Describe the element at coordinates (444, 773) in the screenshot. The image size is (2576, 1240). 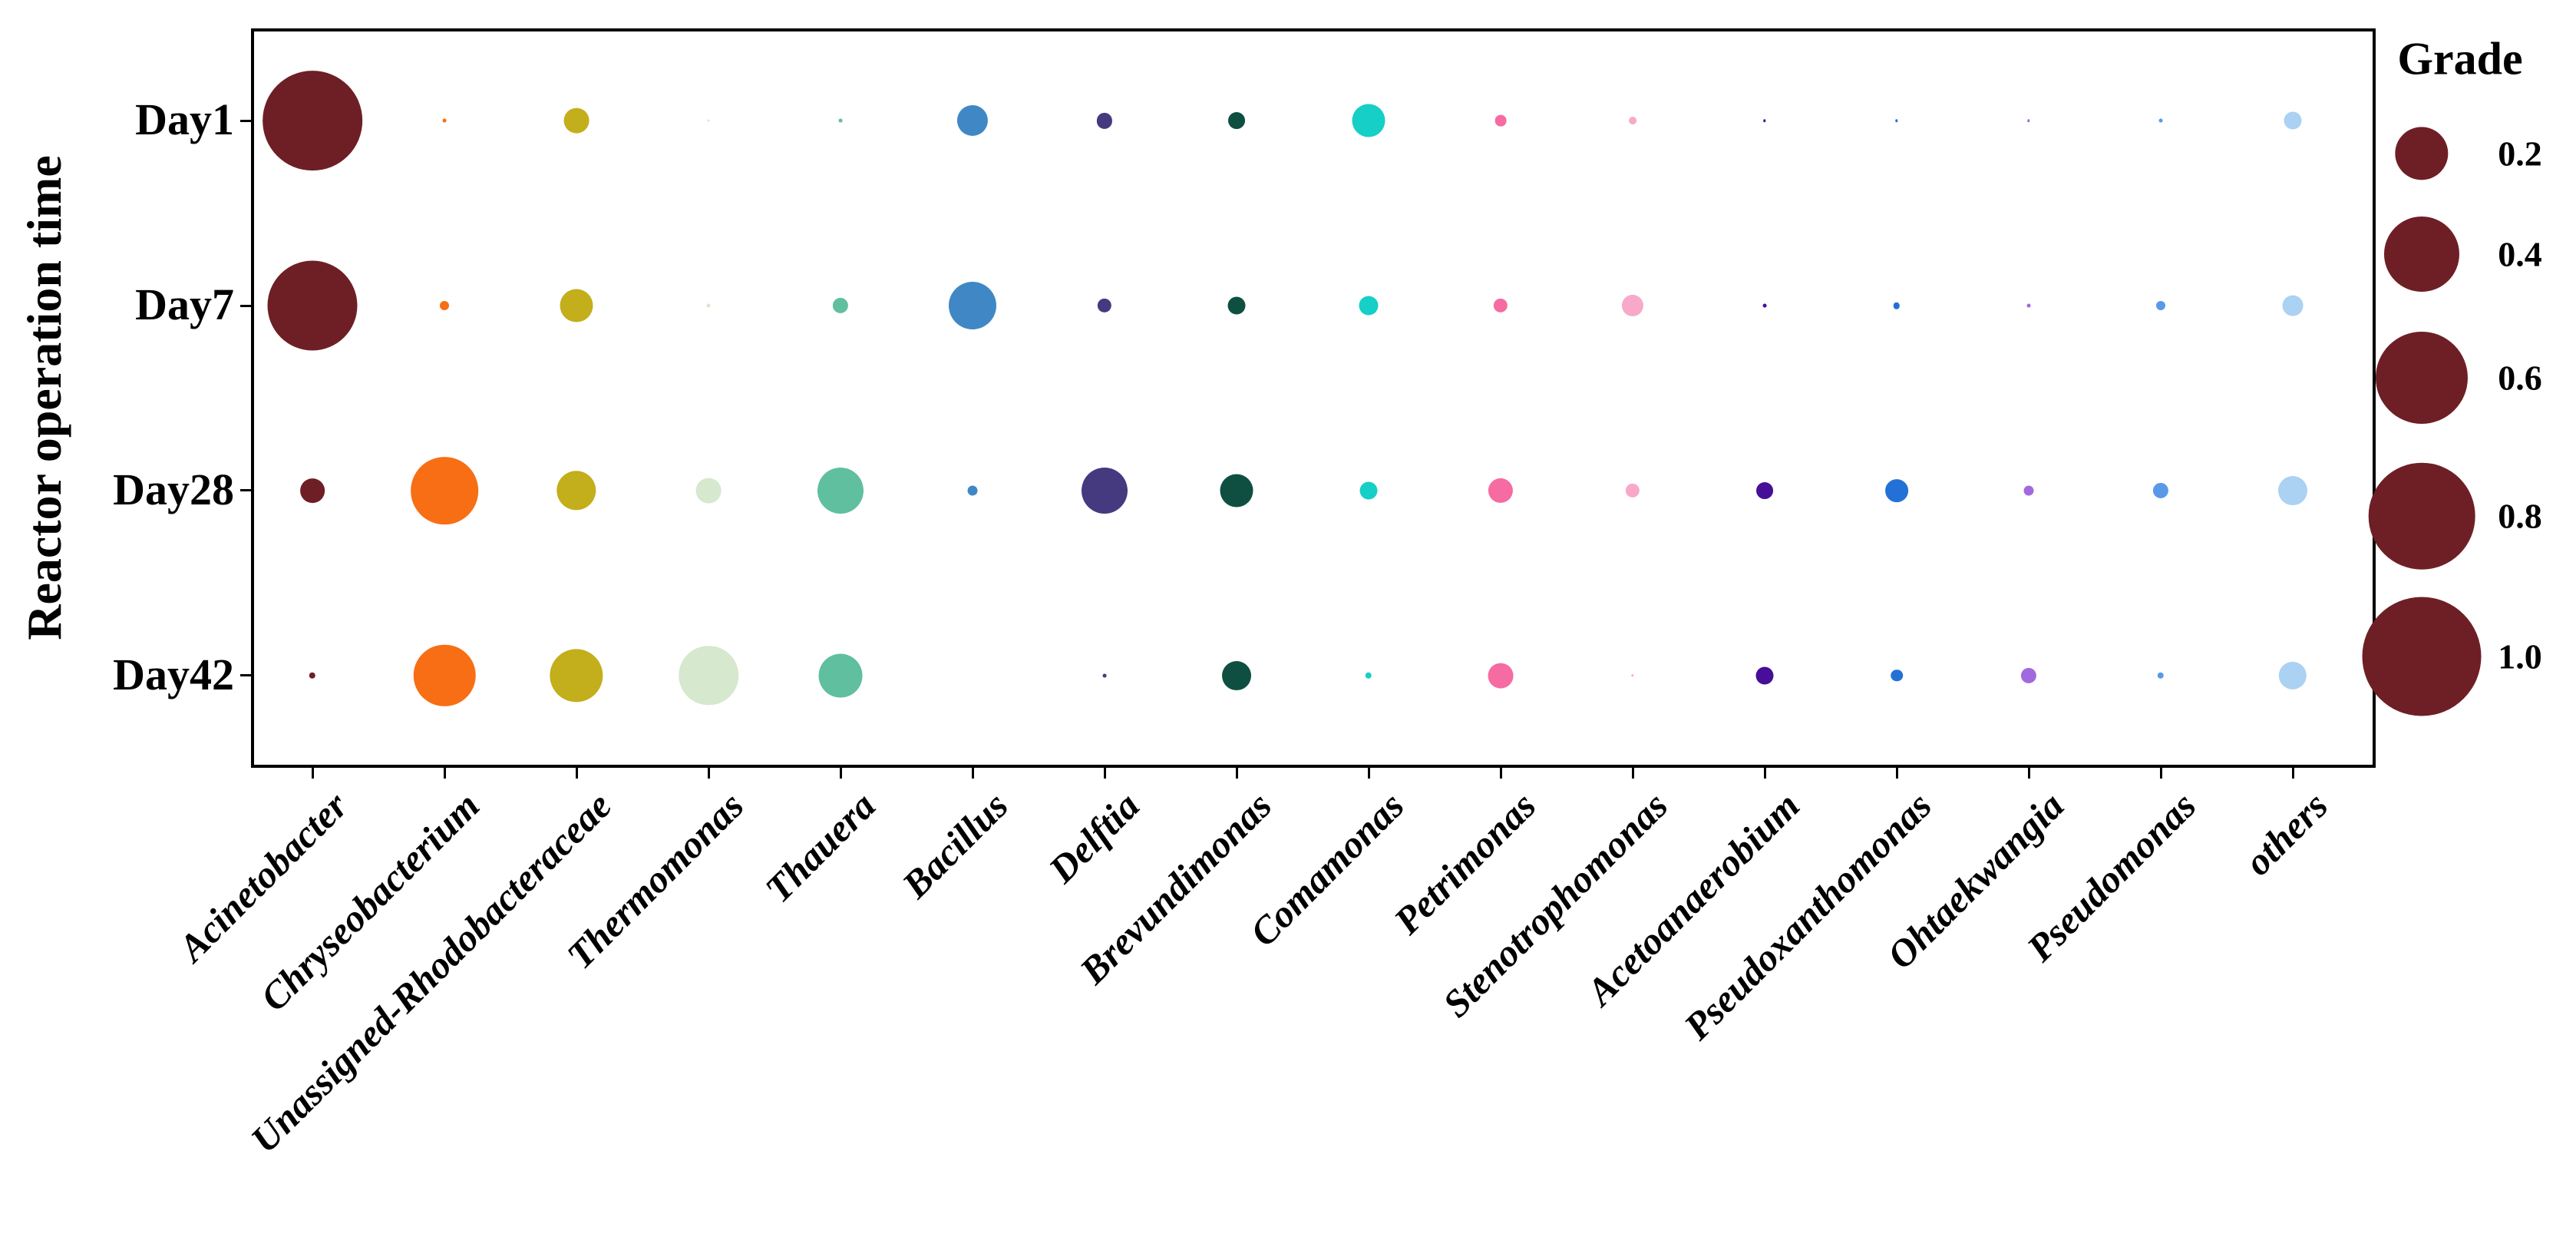
I see `x-tick-mark-Chryseobacterium` at that location.